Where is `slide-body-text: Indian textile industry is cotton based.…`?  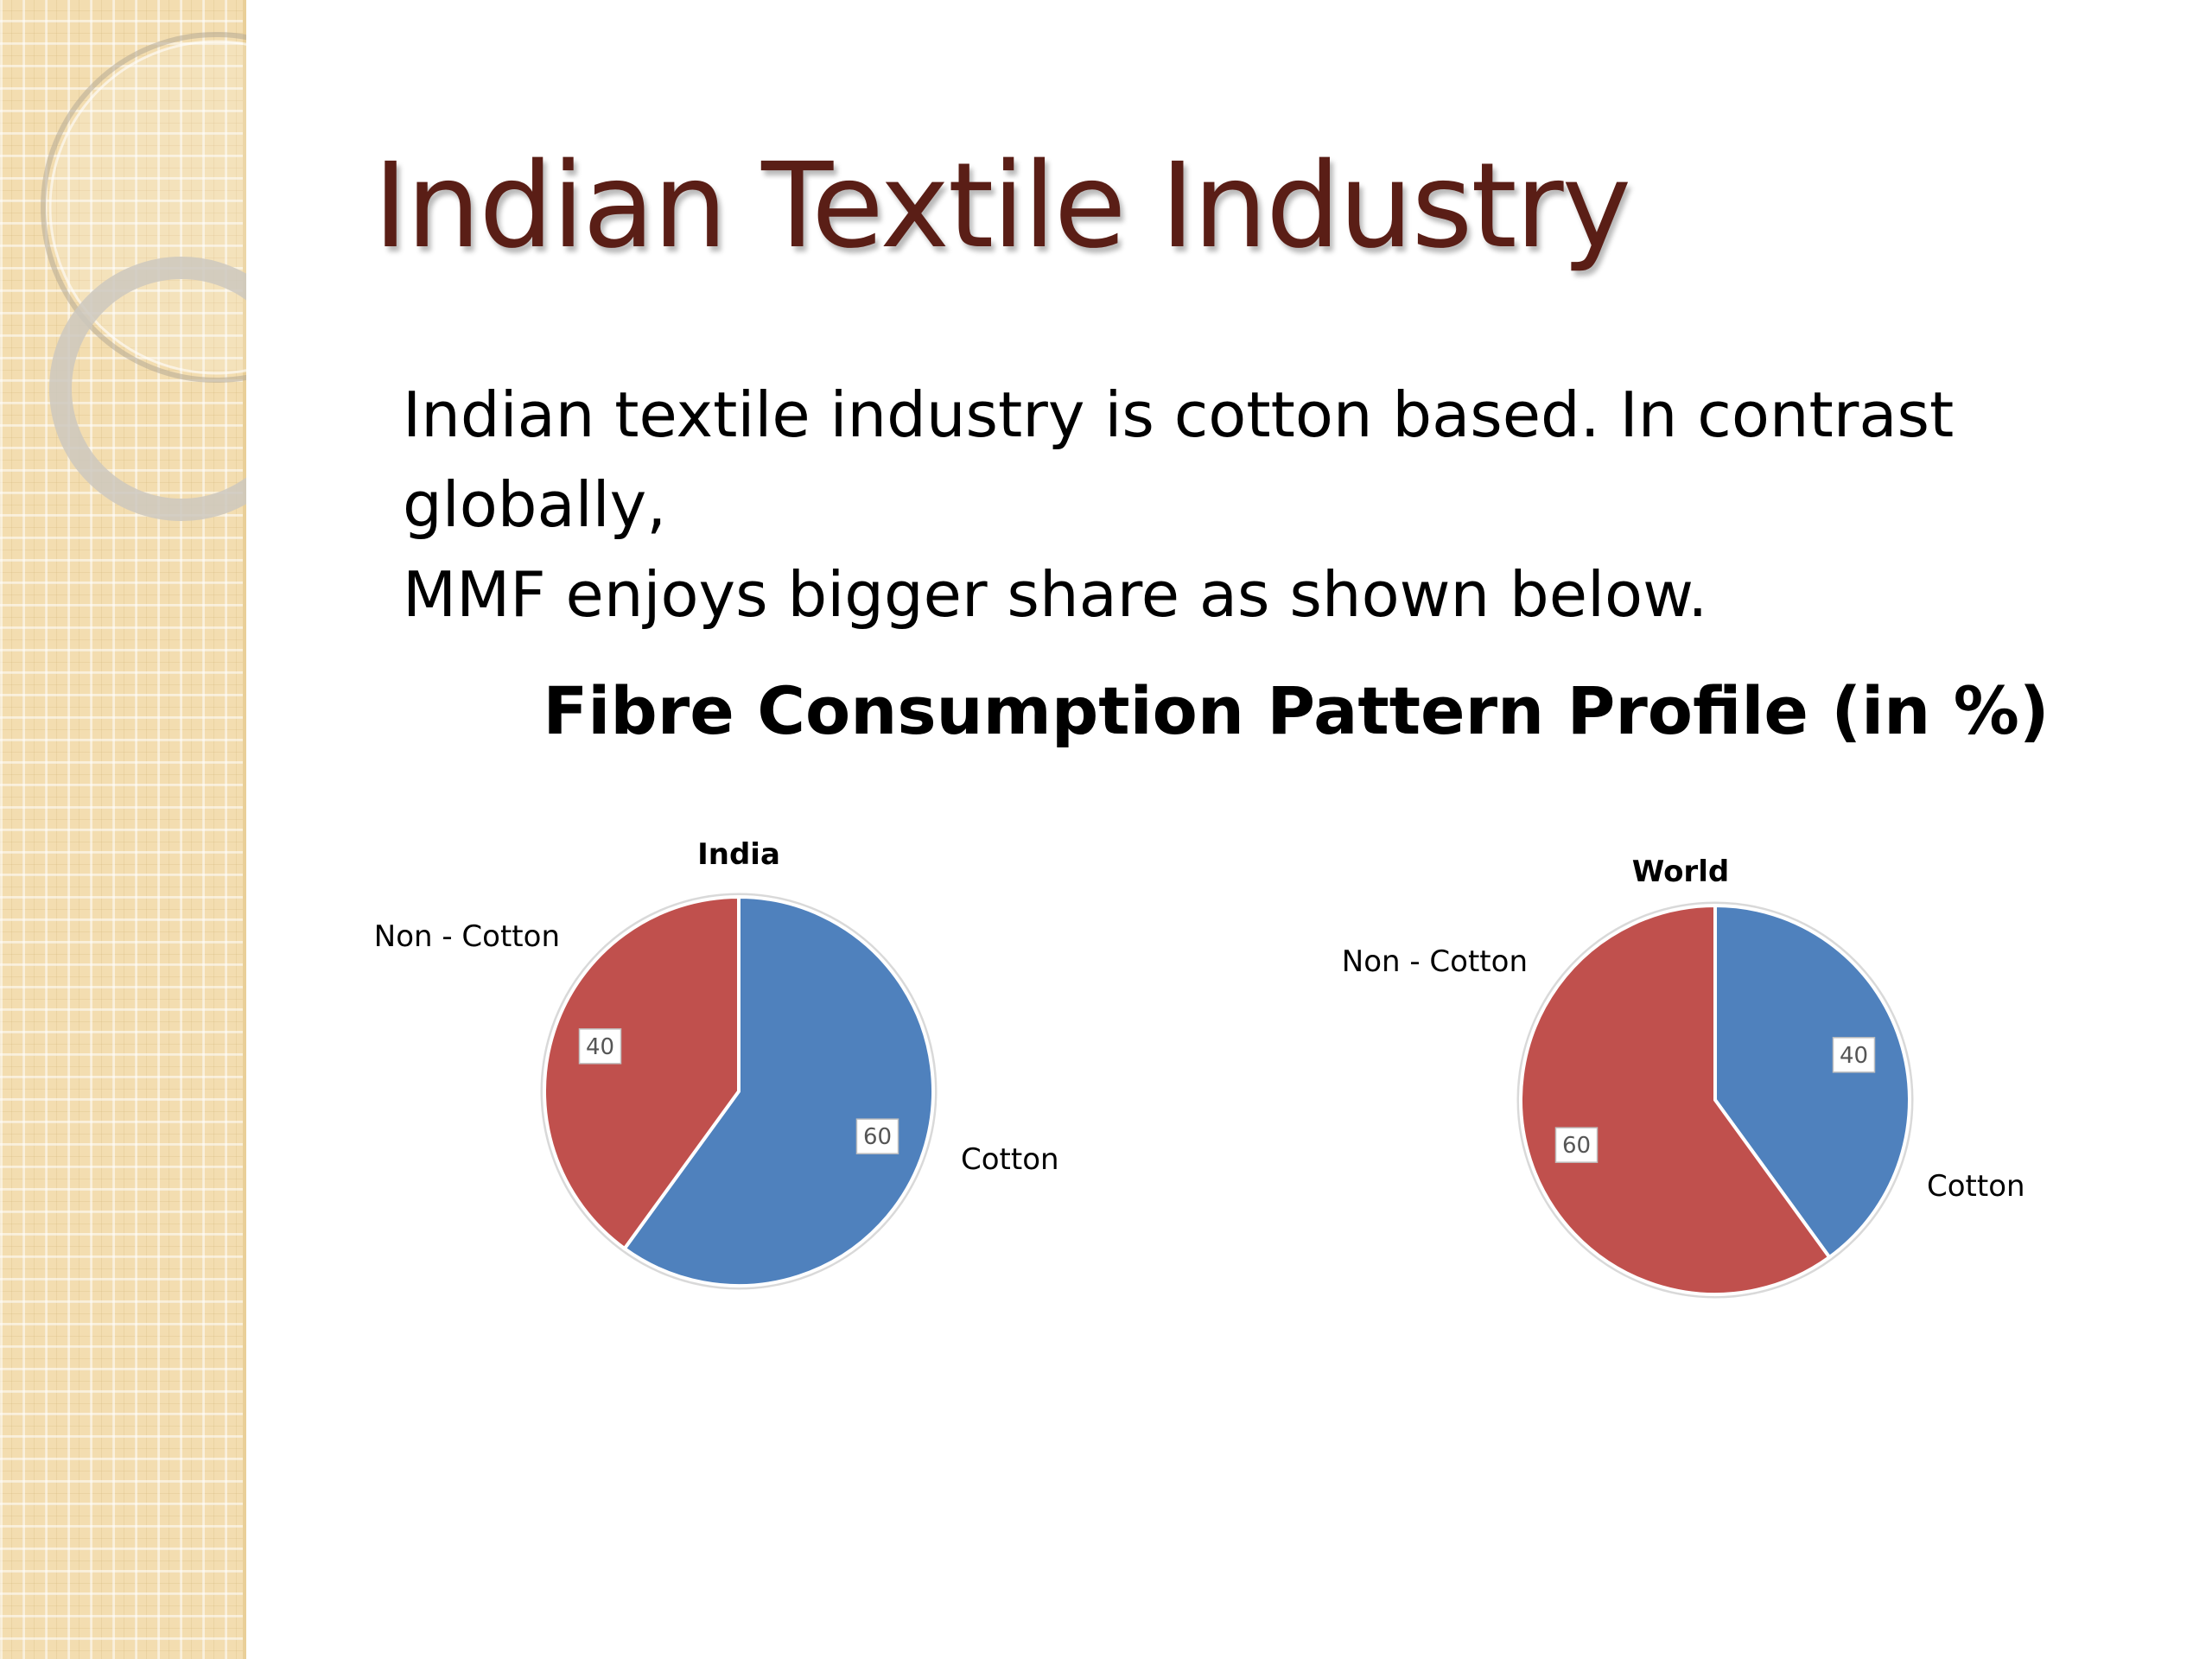 slide-body-text: Indian textile industry is cotton based.… is located at coordinates (1293, 504).